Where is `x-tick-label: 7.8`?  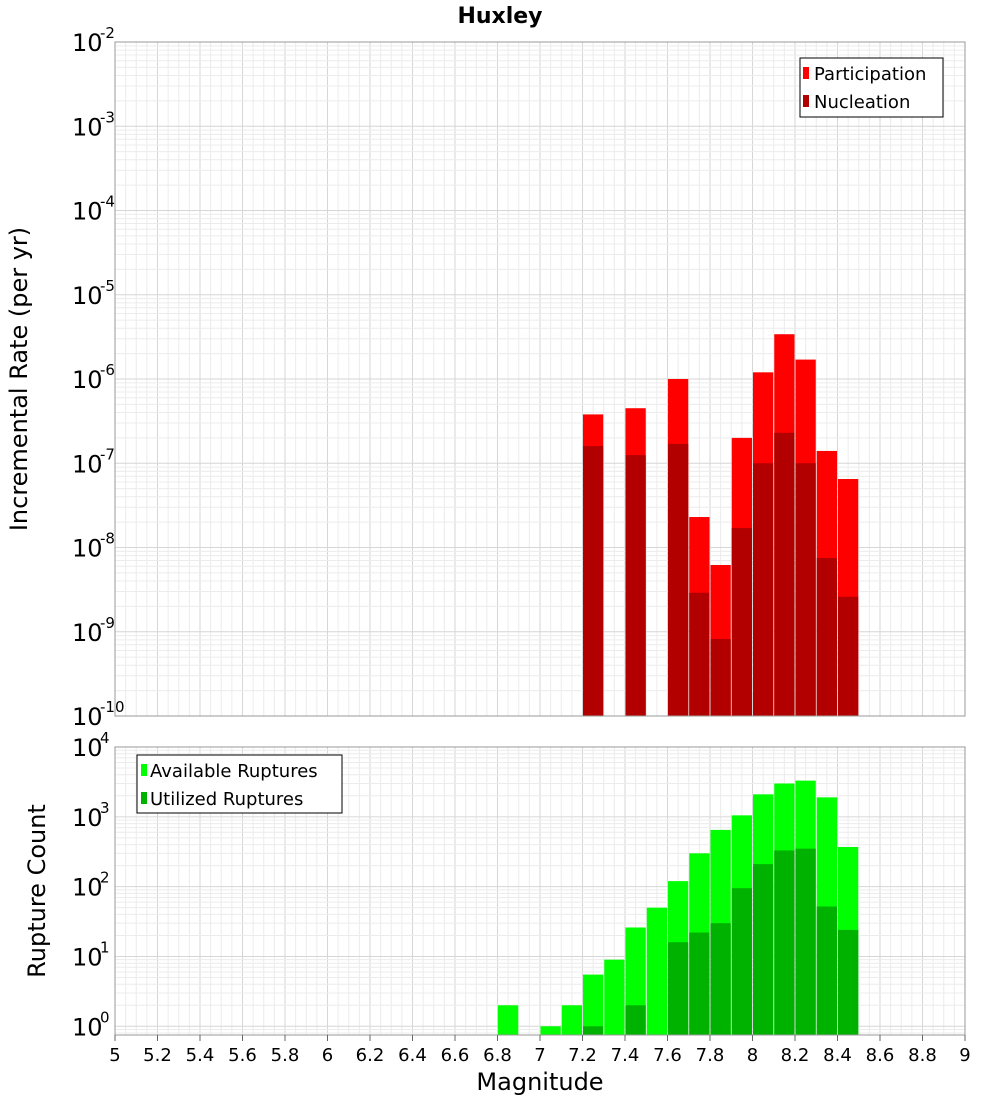
x-tick-label: 7.8 is located at coordinates (710, 1055).